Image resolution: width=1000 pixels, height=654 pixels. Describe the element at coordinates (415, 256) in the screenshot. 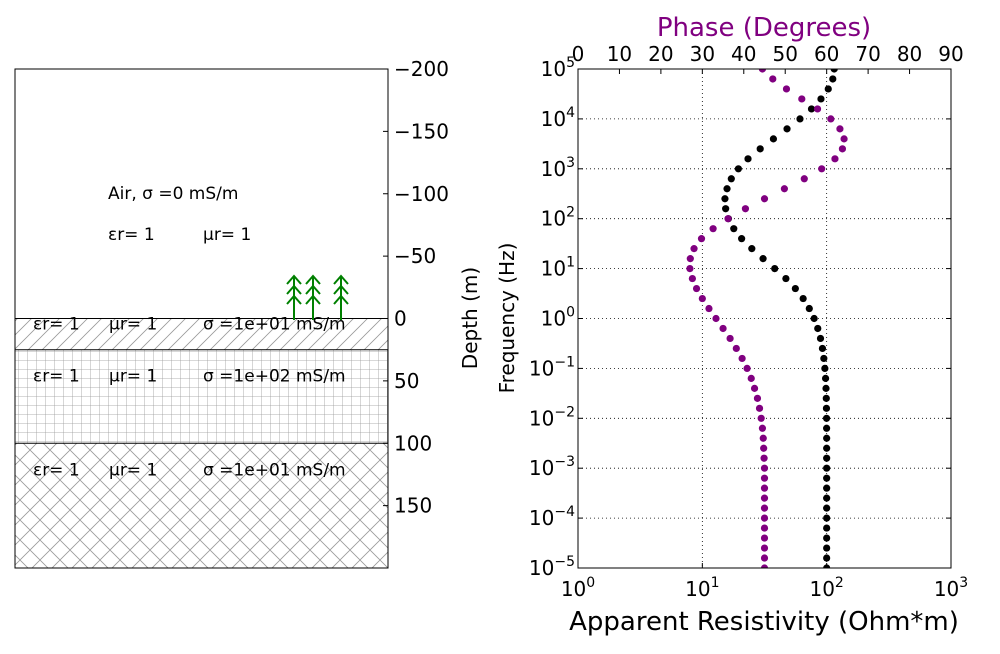

I see `depth-tick-label: −50` at that location.